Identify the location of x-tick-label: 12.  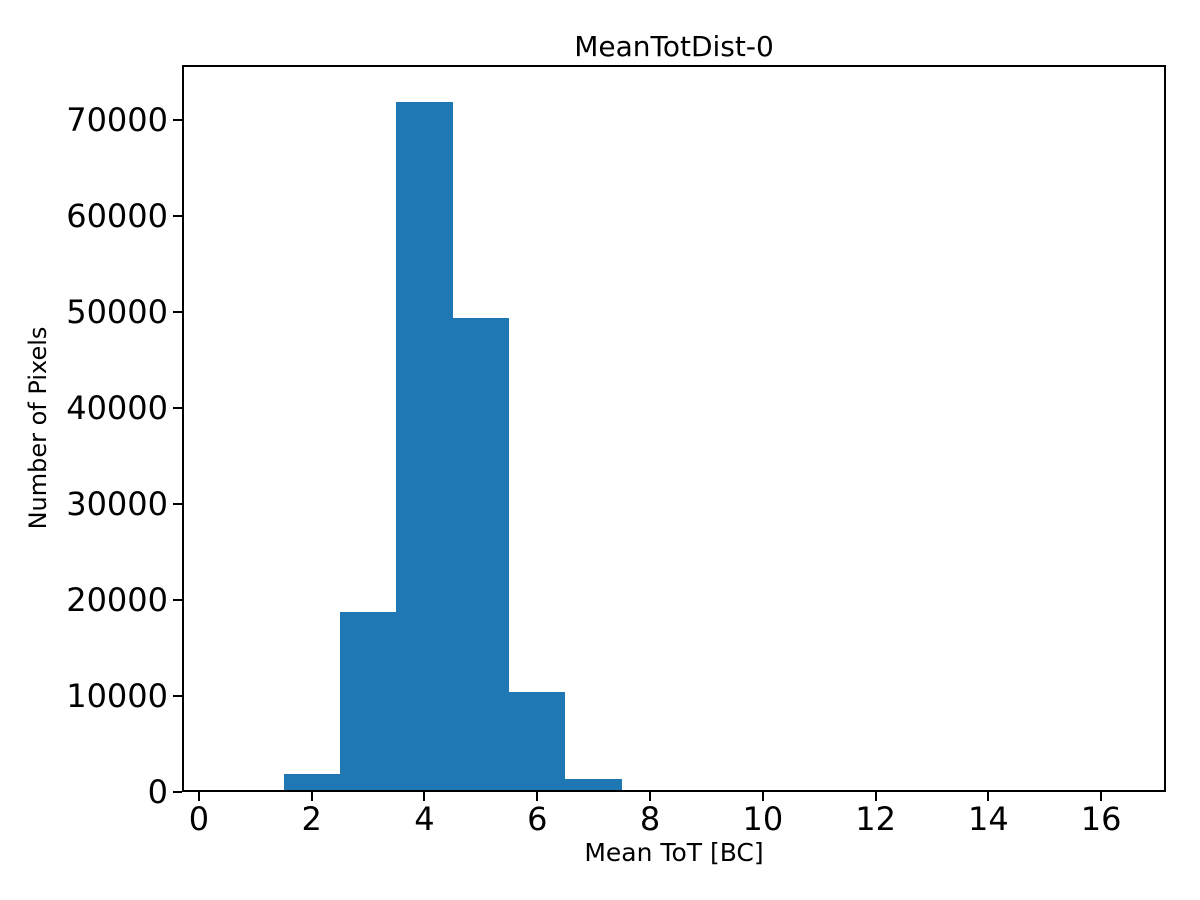
(875, 819).